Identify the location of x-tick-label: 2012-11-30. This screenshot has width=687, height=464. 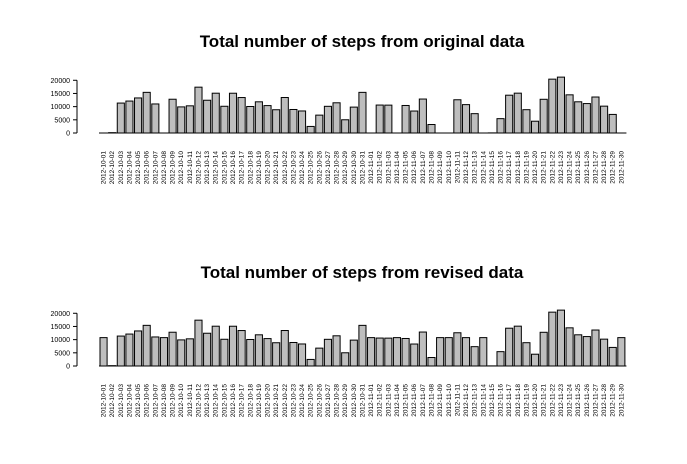
(621, 400).